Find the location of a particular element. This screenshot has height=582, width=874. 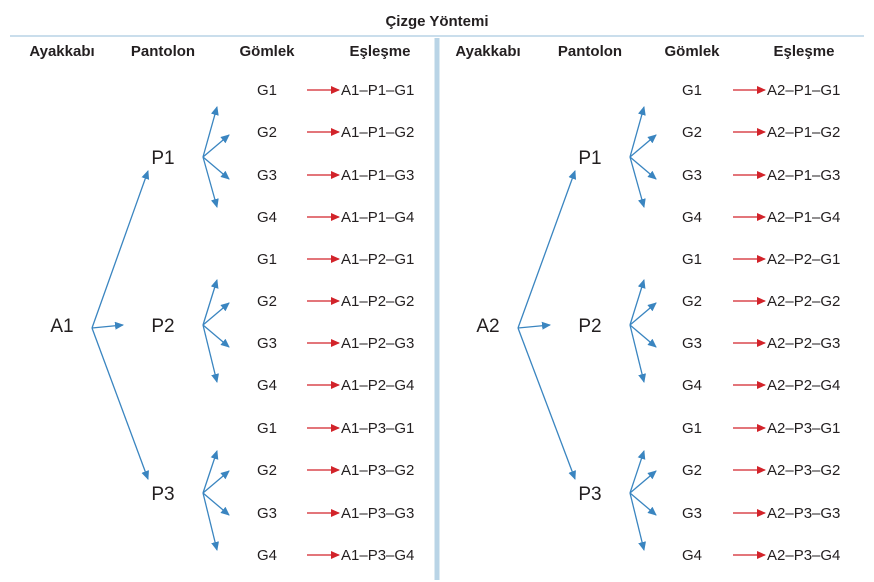

match-label: A1–P1–G2 is located at coordinates (377, 132).